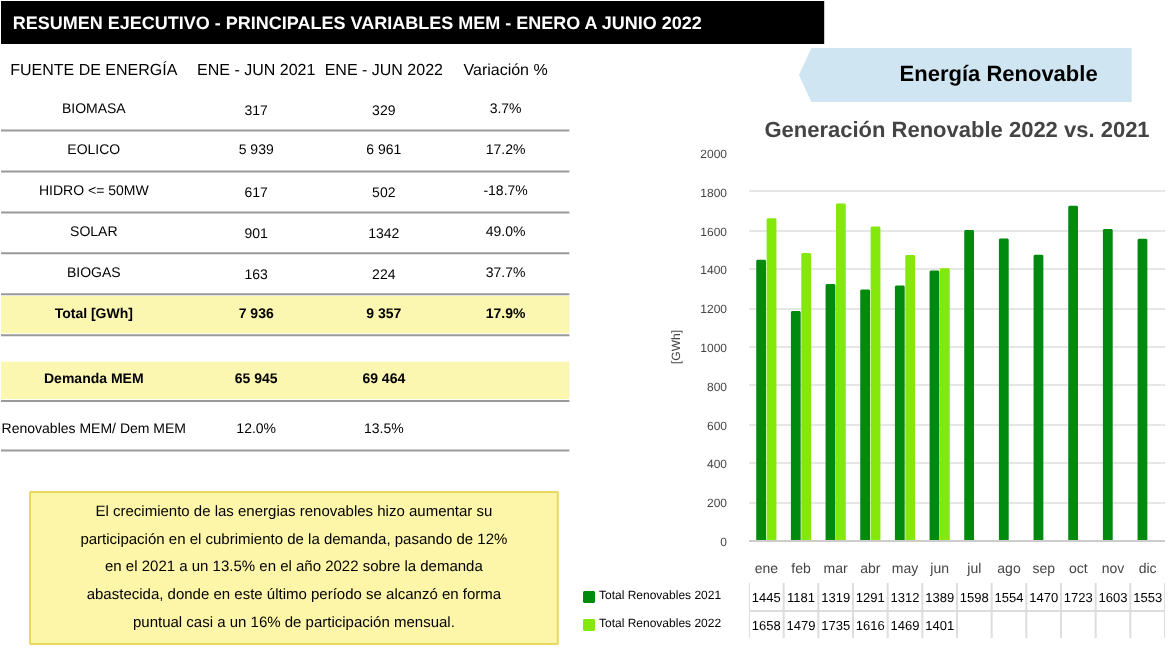  Describe the element at coordinates (94, 69) in the screenshot. I see `category-label: FUENTE DE ENERGÍA` at that location.